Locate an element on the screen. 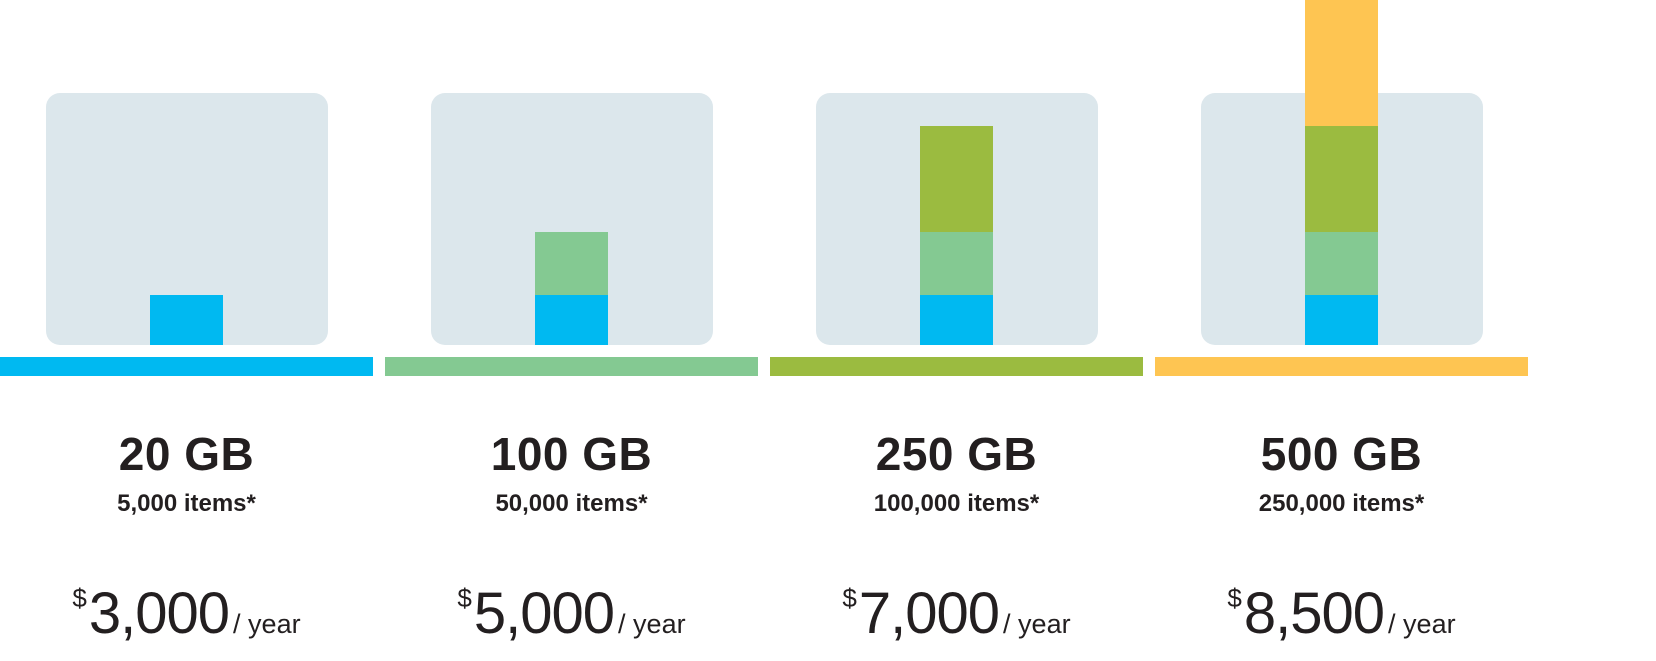 This screenshot has height=661, width=1656. plan-price: $5,000/ year is located at coordinates (571, 613).